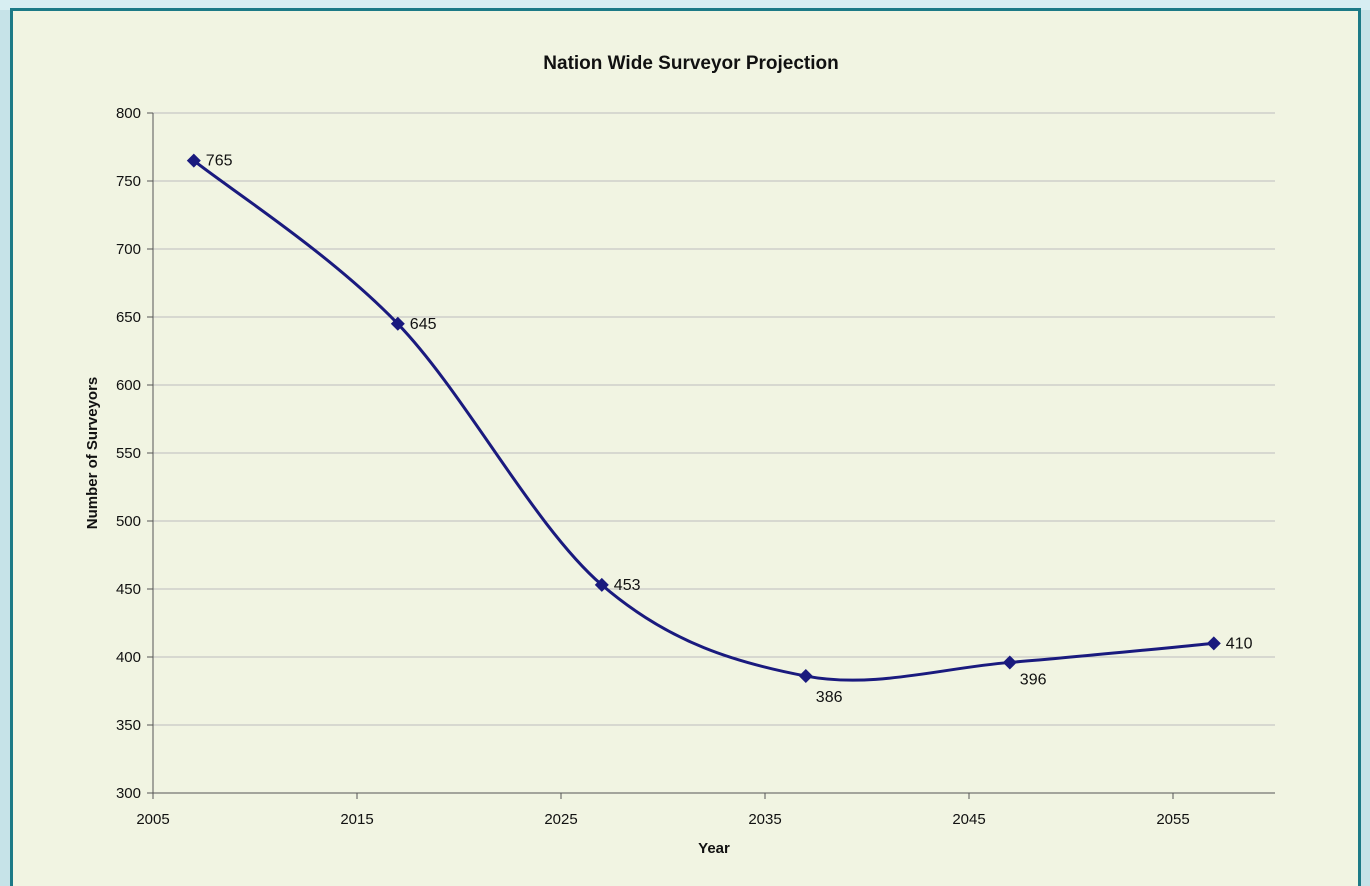 Image resolution: width=1370 pixels, height=886 pixels. I want to click on x-tick-label-2055: 2055, so click(1172, 819).